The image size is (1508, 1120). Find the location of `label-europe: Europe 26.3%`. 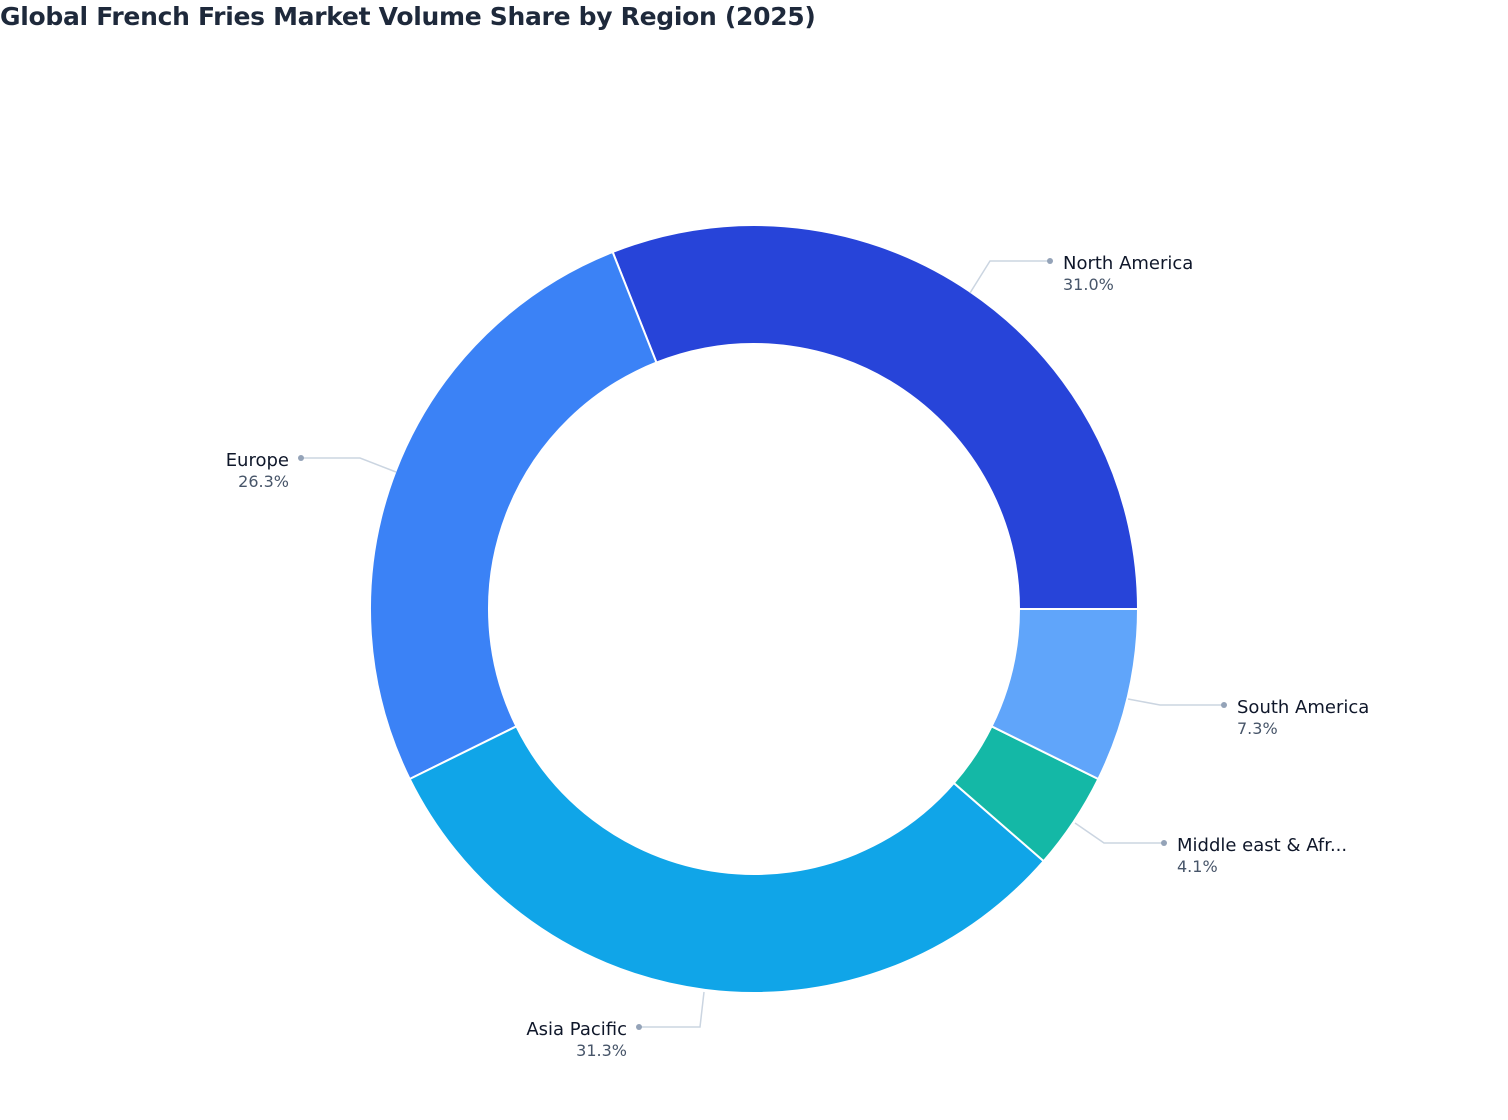

label-europe: Europe 26.3% is located at coordinates (311, 470).